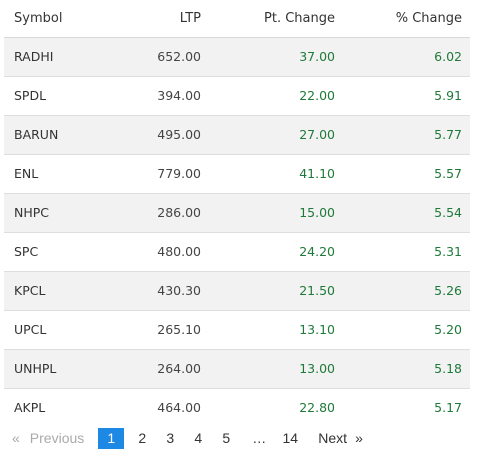  I want to click on pagination: « Previous 1 2 3 4 5 … 14 Next », so click(187, 438).